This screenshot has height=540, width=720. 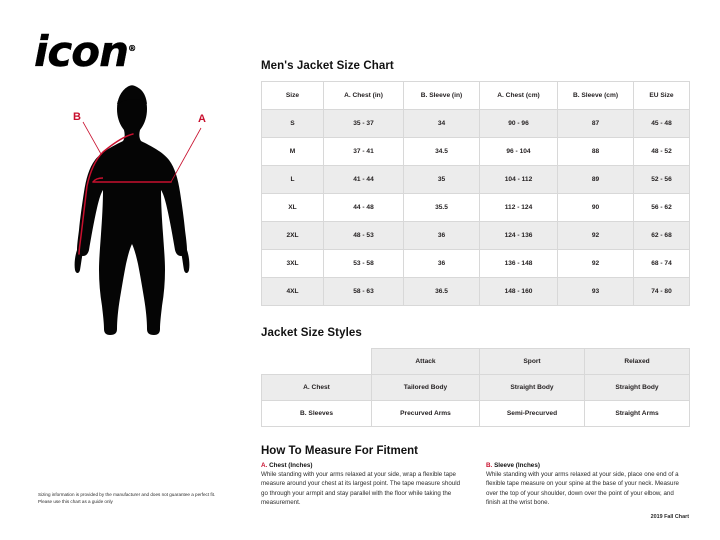 I want to click on table-row: 4XL 58 - 63 36.5 148 - 160 93 74 - 80, so click(x=475, y=291).